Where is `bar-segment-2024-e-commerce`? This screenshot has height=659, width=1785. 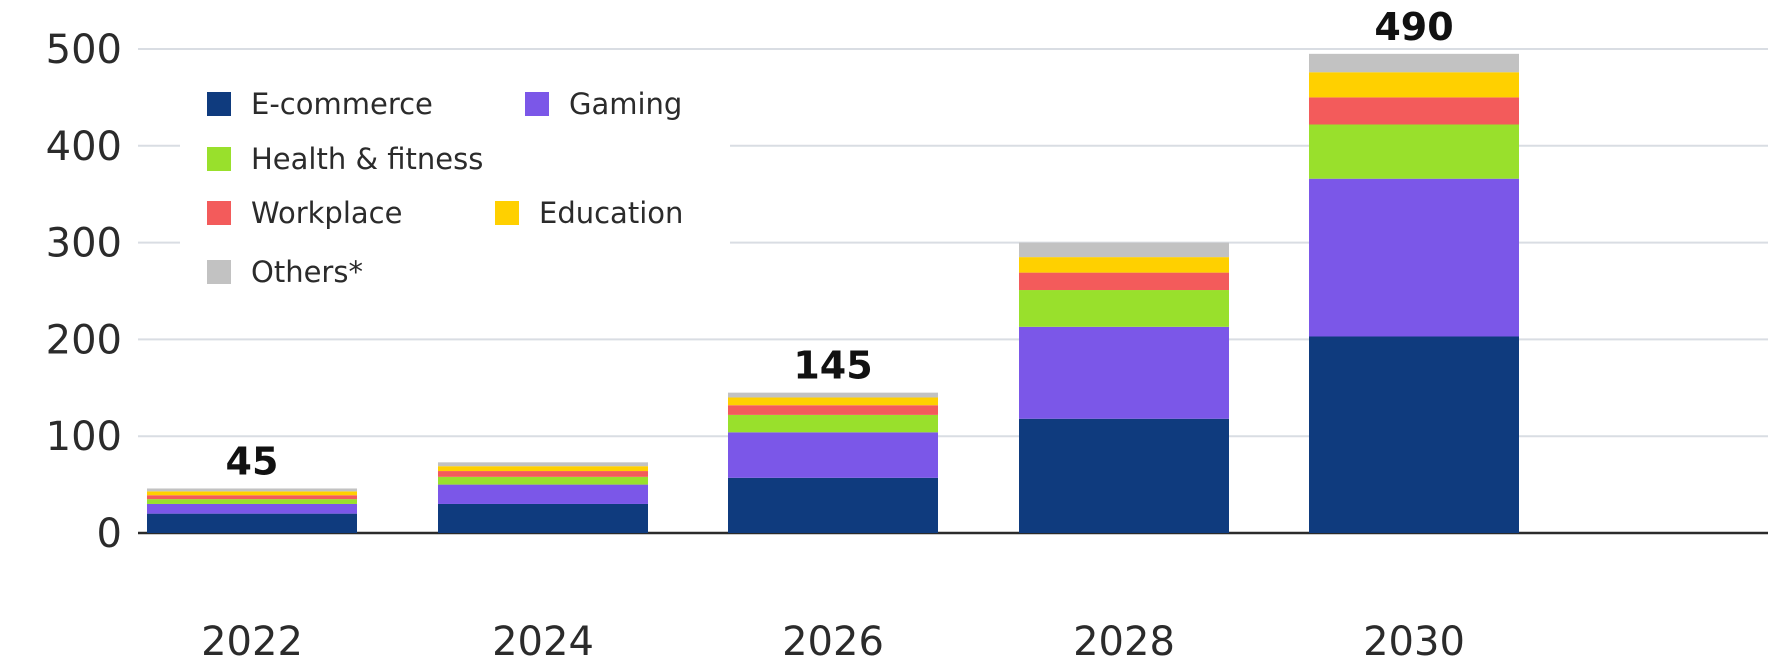 bar-segment-2024-e-commerce is located at coordinates (543, 518).